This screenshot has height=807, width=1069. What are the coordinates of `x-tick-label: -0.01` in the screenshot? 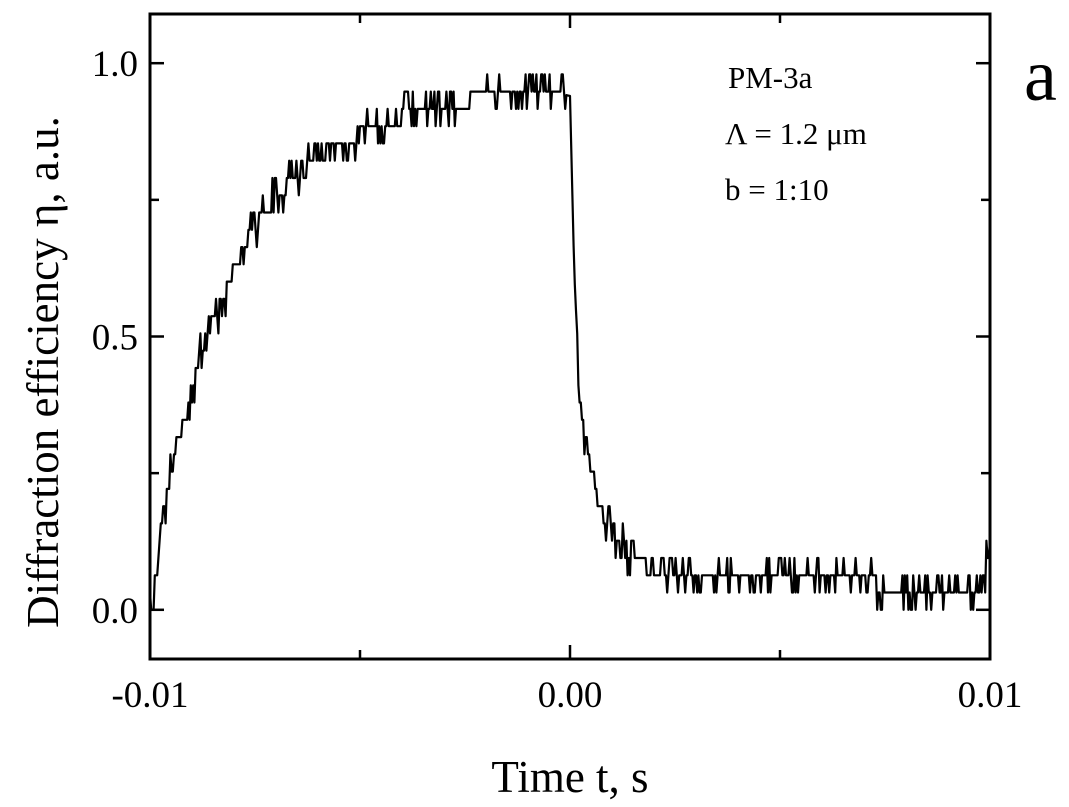 It's located at (149, 695).